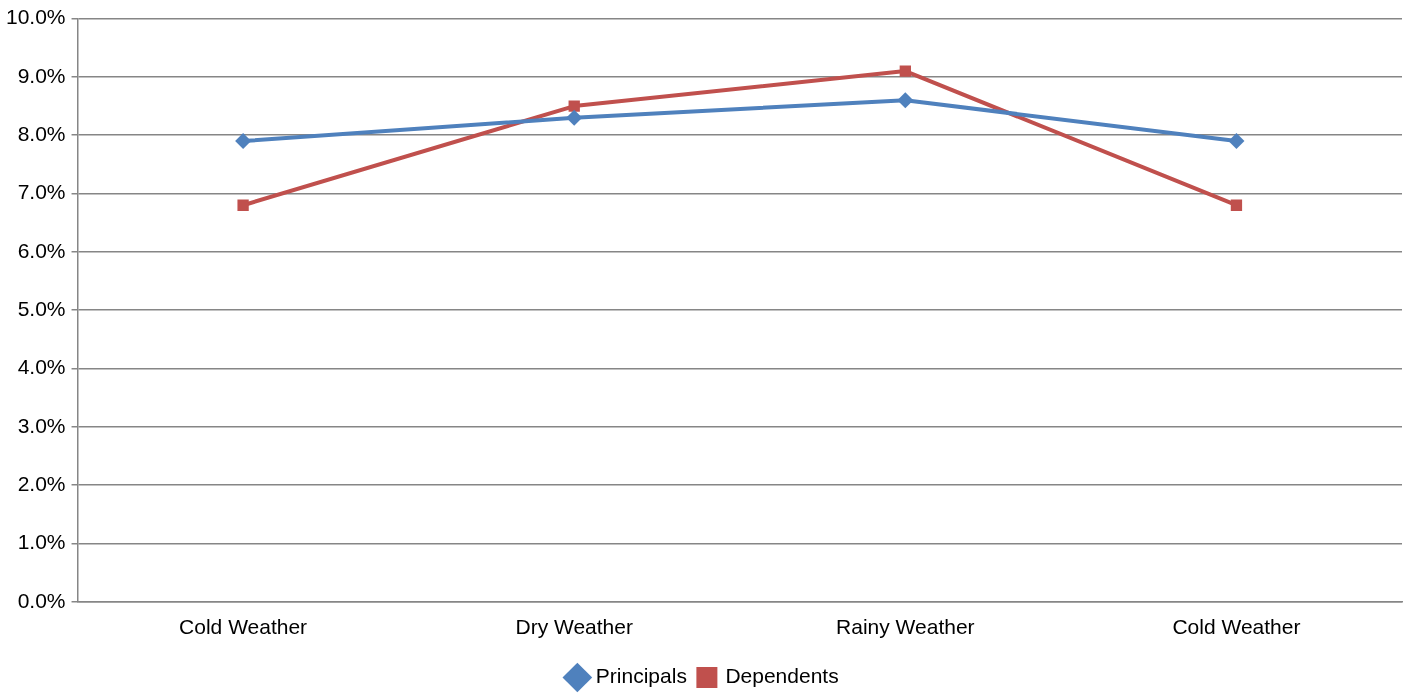 The height and width of the screenshot is (698, 1410). Describe the element at coordinates (36, 17) in the screenshot. I see `y-tick-label: 10.0%` at that location.